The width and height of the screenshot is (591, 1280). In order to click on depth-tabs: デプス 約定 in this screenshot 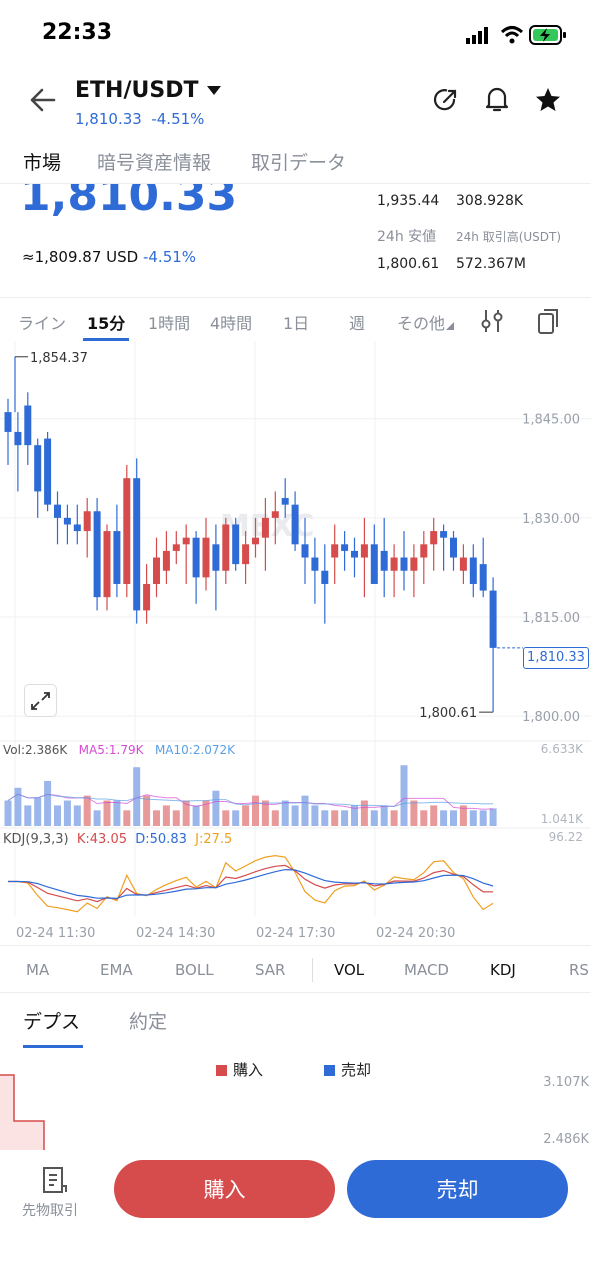, I will do `click(295, 1023)`.